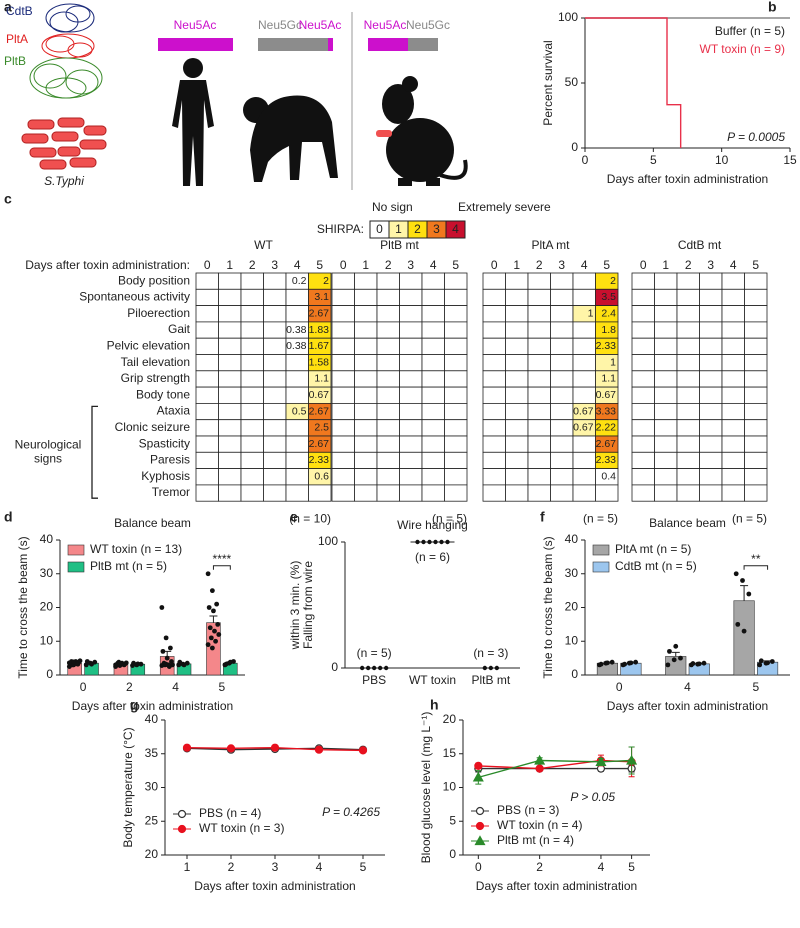 The width and height of the screenshot is (800, 928). Describe the element at coordinates (94, 452) in the screenshot. I see `row-group-bracket` at that location.